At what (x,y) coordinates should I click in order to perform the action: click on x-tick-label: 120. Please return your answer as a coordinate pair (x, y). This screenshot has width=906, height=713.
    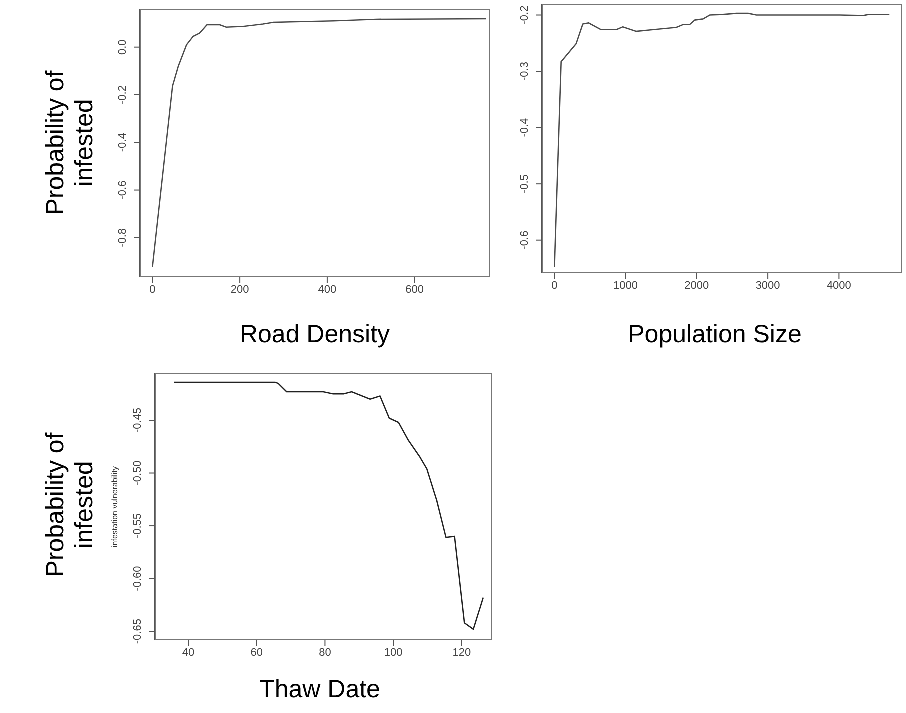
    Looking at the image, I should click on (462, 652).